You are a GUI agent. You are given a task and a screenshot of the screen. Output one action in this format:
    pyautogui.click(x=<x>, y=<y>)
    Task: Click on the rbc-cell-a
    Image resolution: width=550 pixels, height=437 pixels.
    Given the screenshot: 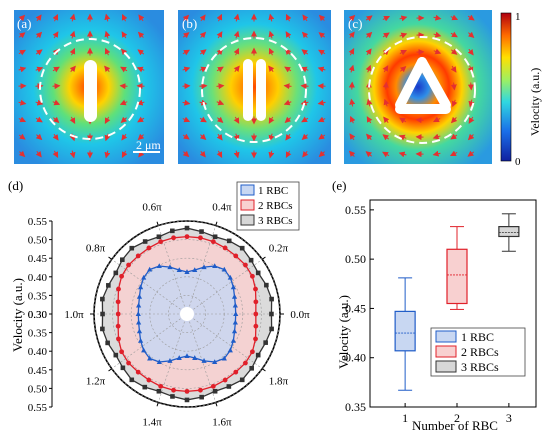 What is the action you would take?
    pyautogui.click(x=90, y=91)
    